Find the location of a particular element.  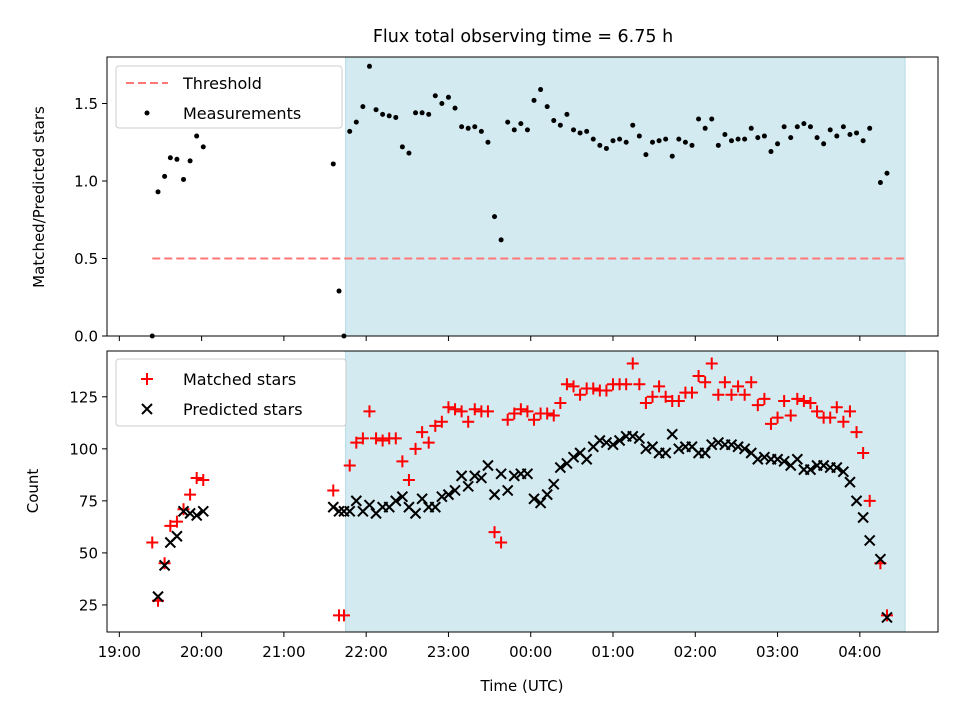

legend-measurements-swatch is located at coordinates (147, 113).